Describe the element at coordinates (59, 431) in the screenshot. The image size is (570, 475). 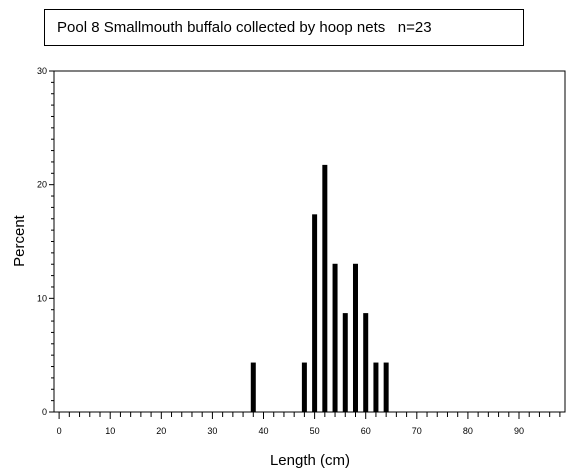
I see `x-tick-label: 0` at that location.